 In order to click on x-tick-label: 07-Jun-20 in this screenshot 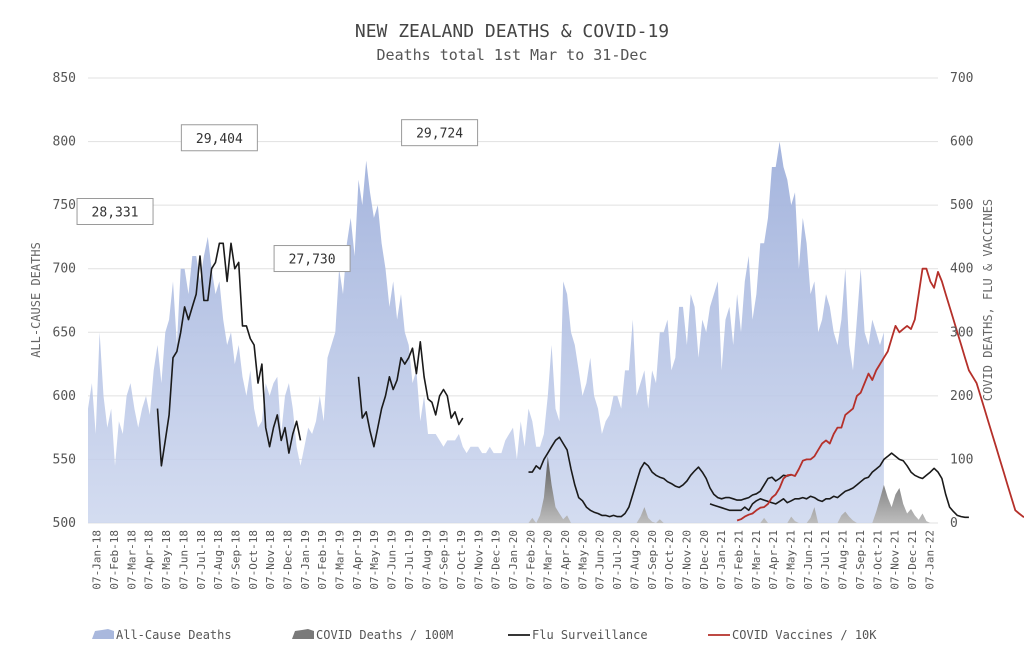, I will do `click(600, 560)`.